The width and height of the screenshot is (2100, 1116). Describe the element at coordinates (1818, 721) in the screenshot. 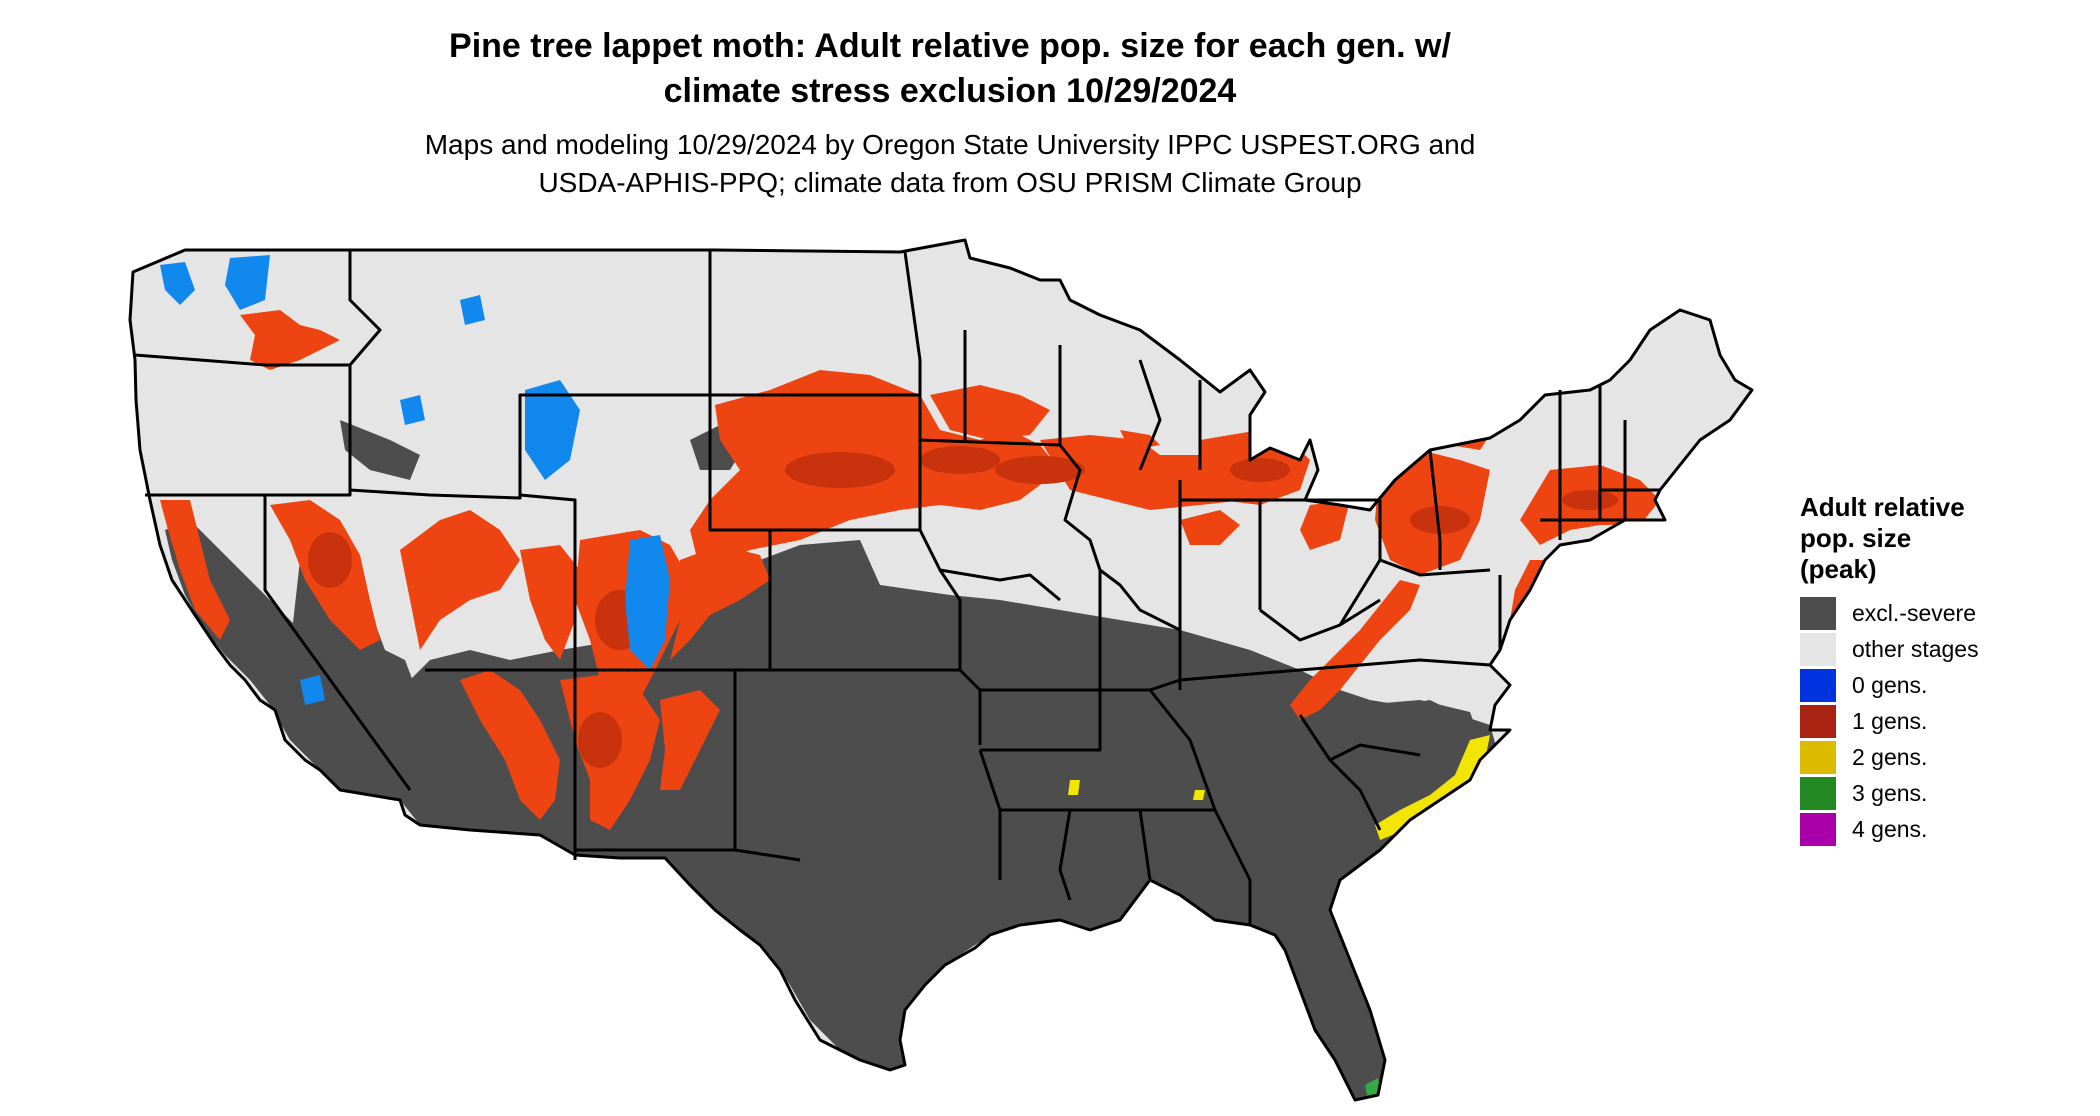

I see `legend-swatch-1-gens` at that location.